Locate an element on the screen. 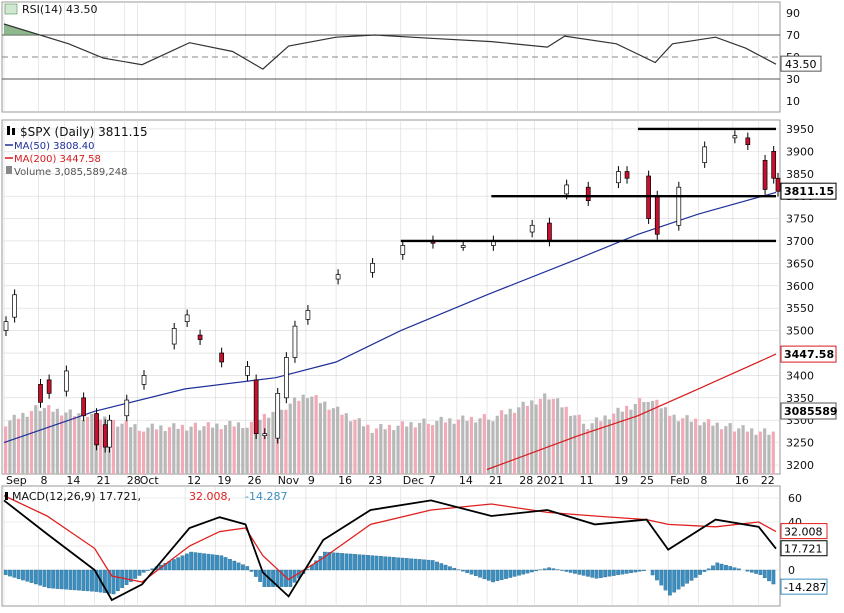 This screenshot has width=844, height=613. x-tick-label: 22 is located at coordinates (768, 480).